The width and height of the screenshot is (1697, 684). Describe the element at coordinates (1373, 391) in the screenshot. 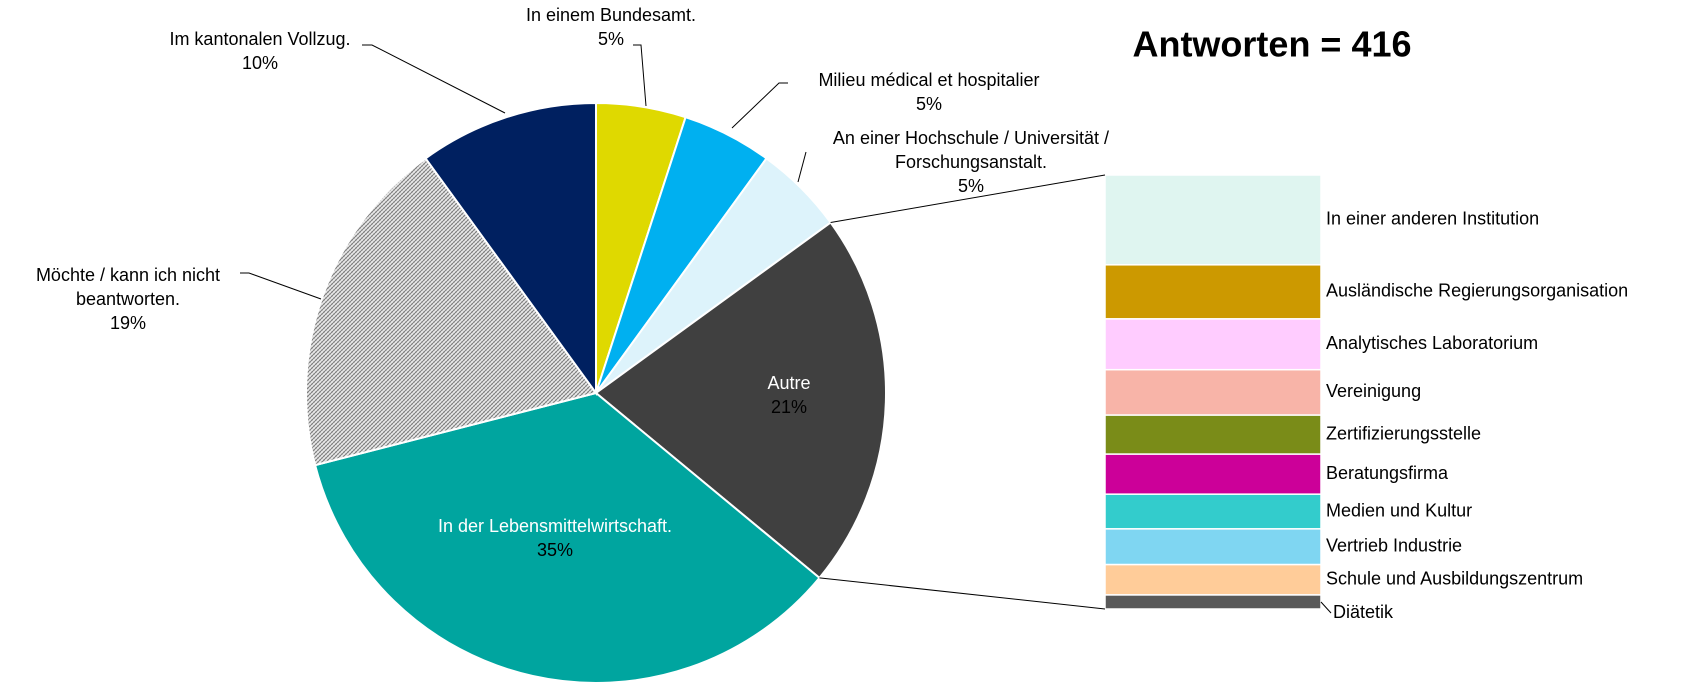

I see `bar-label: Vereinigung` at that location.